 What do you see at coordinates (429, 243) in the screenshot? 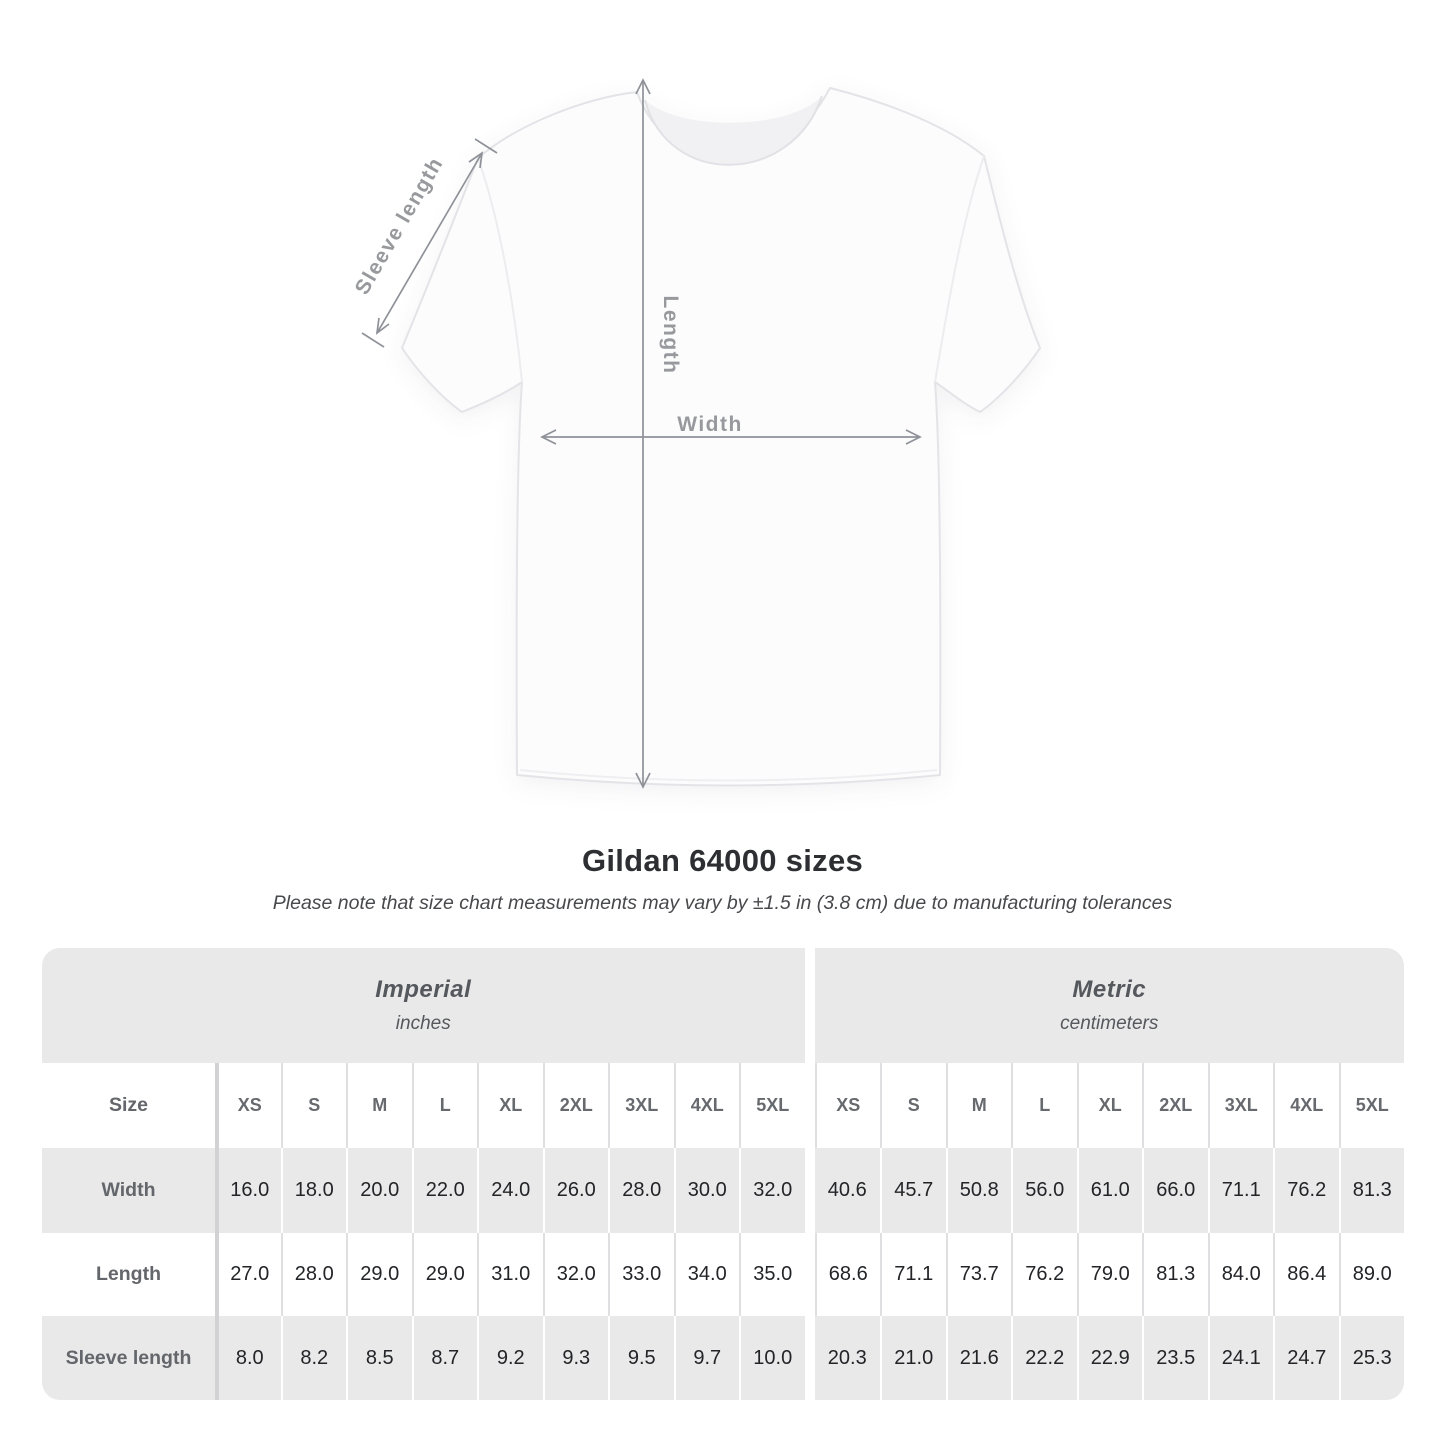
I see `sleeve-arrow` at bounding box center [429, 243].